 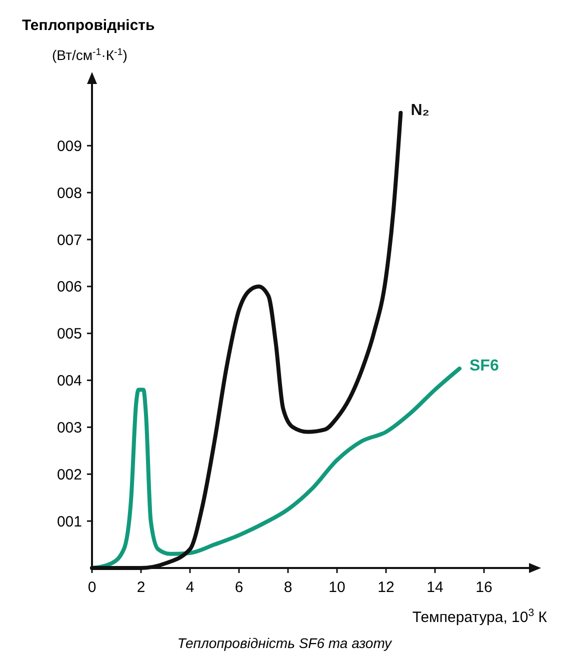 What do you see at coordinates (288, 587) in the screenshot?
I see `x-tick-label: 8` at bounding box center [288, 587].